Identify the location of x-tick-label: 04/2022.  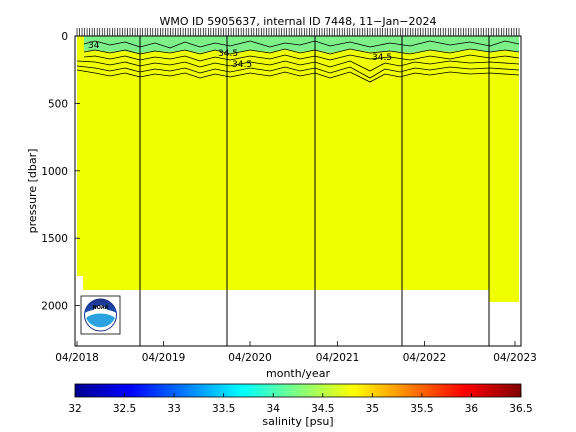
(425, 358).